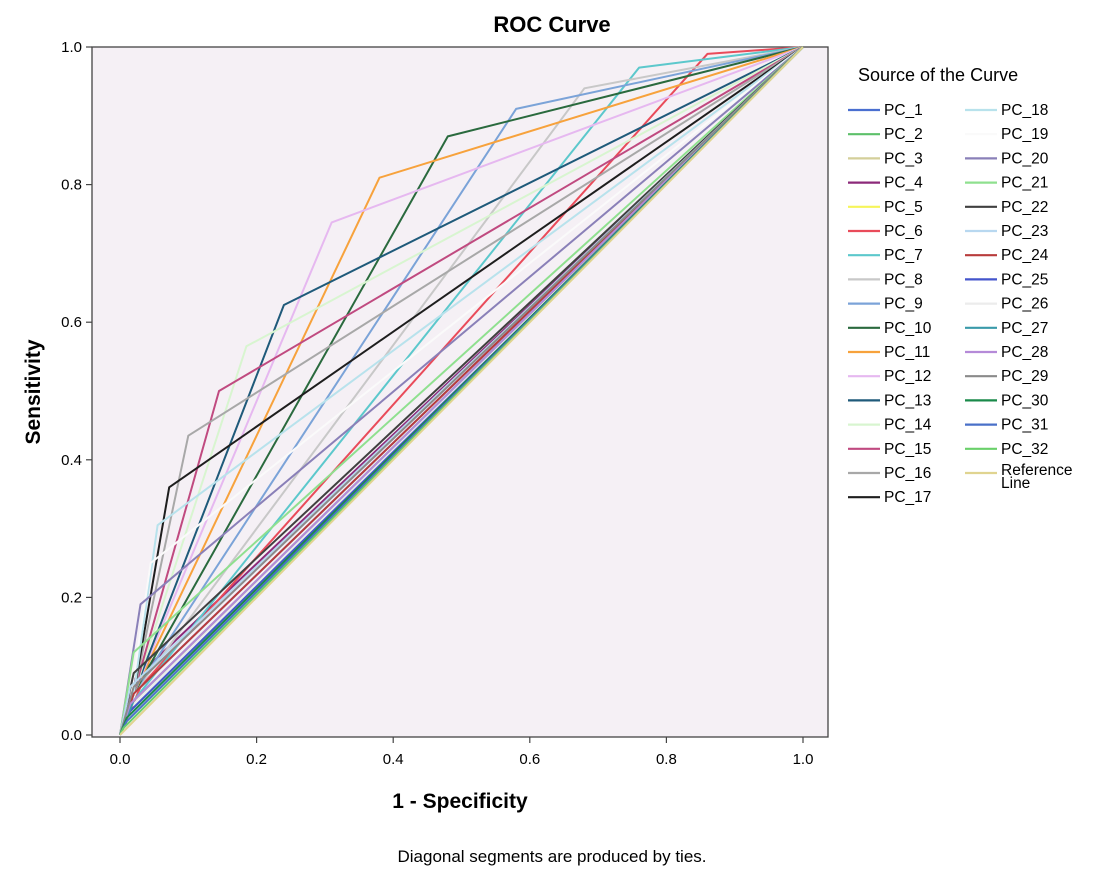 Image resolution: width=1099 pixels, height=871 pixels. I want to click on y-tick-label: 0.6, so click(71, 322).